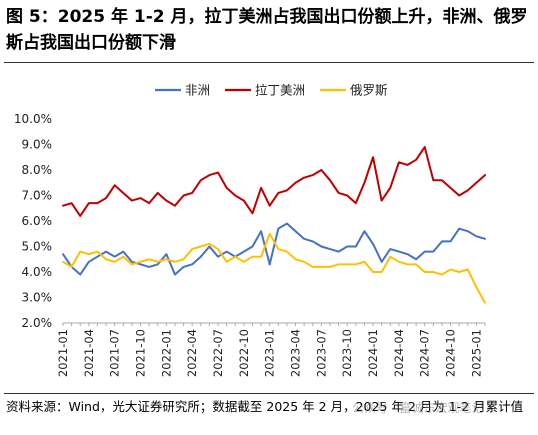  What do you see at coordinates (37, 323) in the screenshot?
I see `y-tick-label: 2.0%` at bounding box center [37, 323].